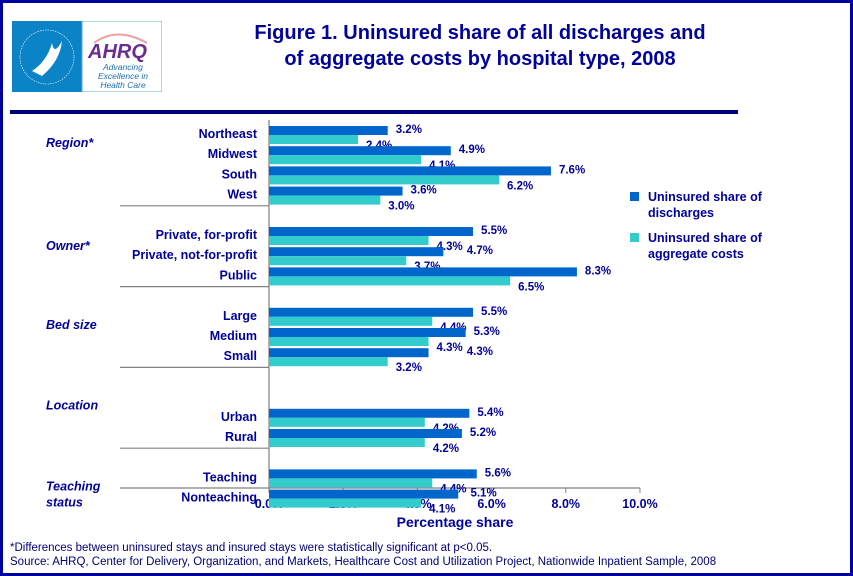 Image resolution: width=853 pixels, height=576 pixels. Describe the element at coordinates (442, 510) in the screenshot. I see `data-label-costs: 4.1%` at that location.